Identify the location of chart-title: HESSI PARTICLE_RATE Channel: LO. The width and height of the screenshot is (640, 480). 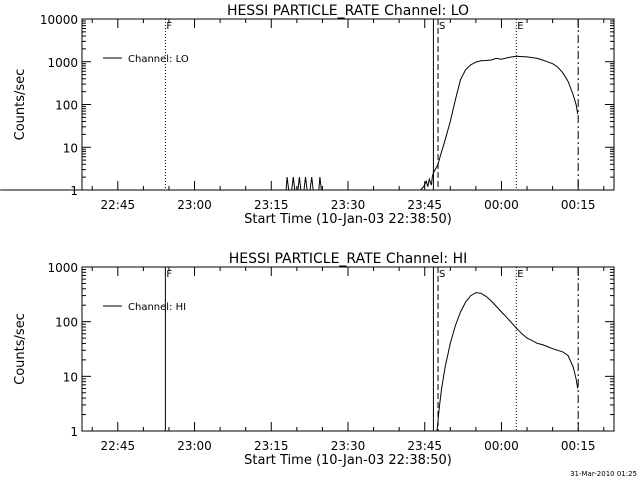
(348, 11).